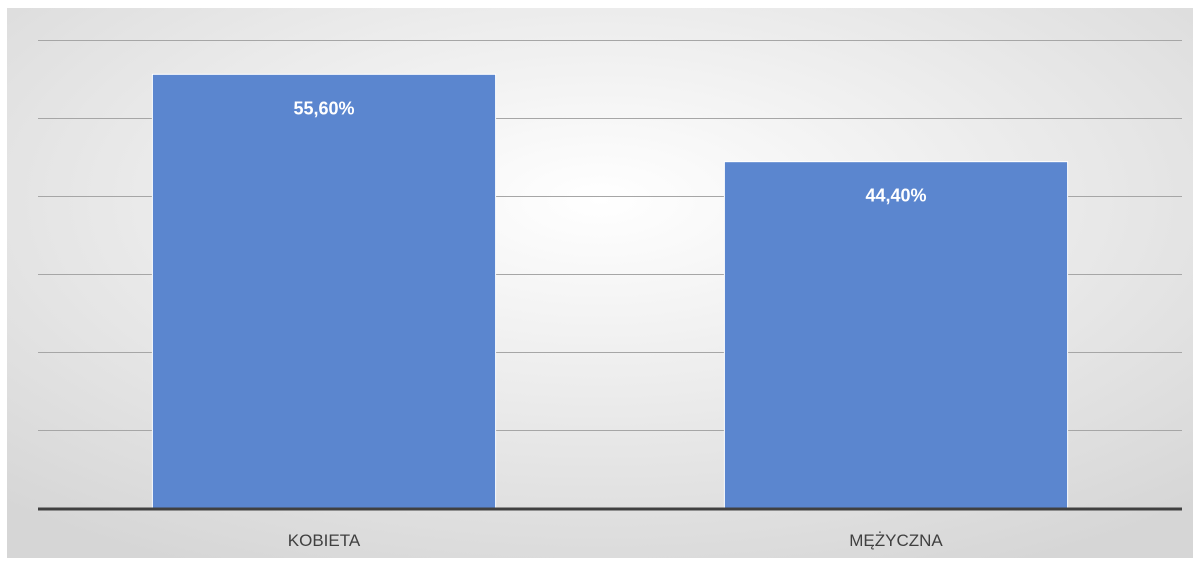  Describe the element at coordinates (323, 108) in the screenshot. I see `data-label-1: 55,60%` at that location.